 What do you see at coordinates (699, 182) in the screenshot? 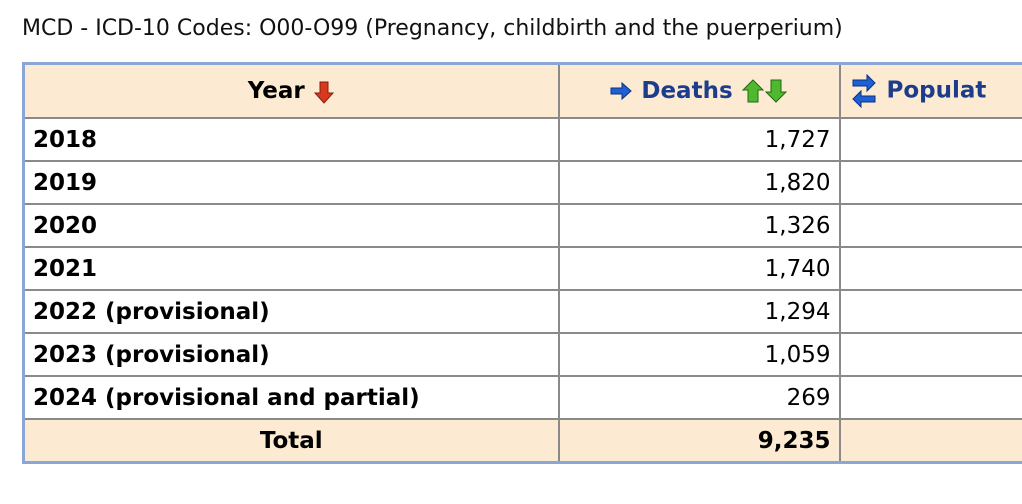
I see `value-cell: 1,820` at bounding box center [699, 182].